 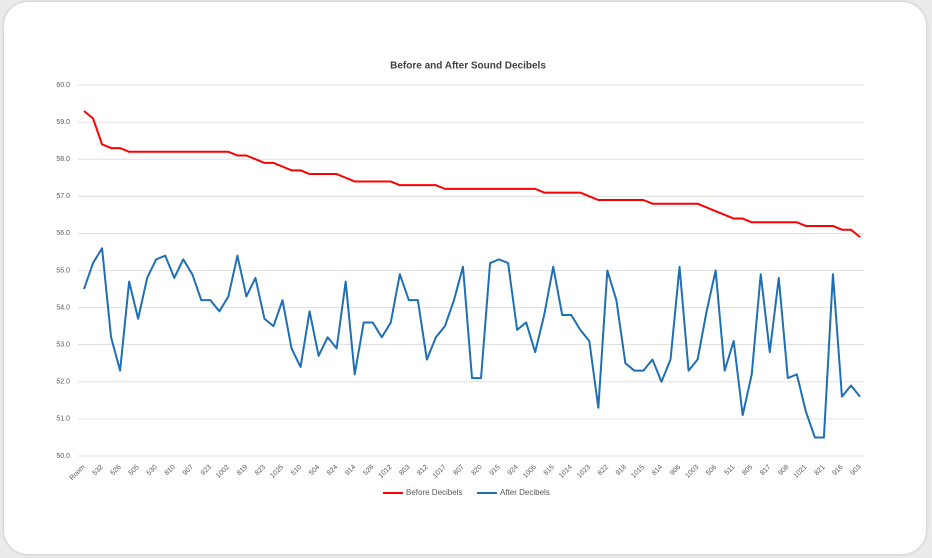 I want to click on x-tick-label: 814, so click(x=657, y=470).